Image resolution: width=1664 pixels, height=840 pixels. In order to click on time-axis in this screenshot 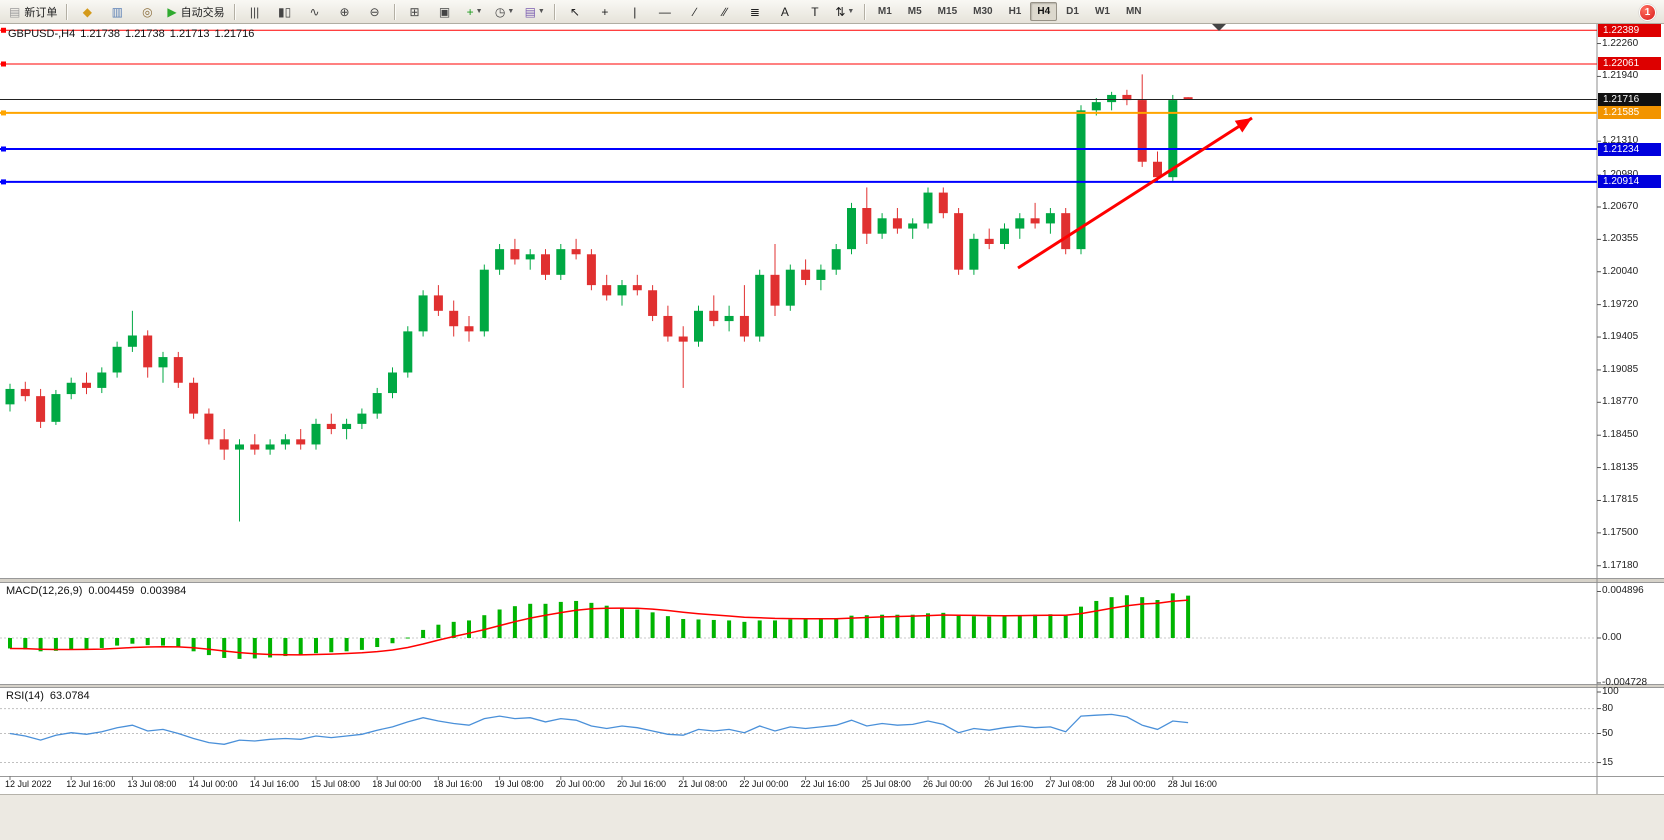, I will do `click(832, 785)`.